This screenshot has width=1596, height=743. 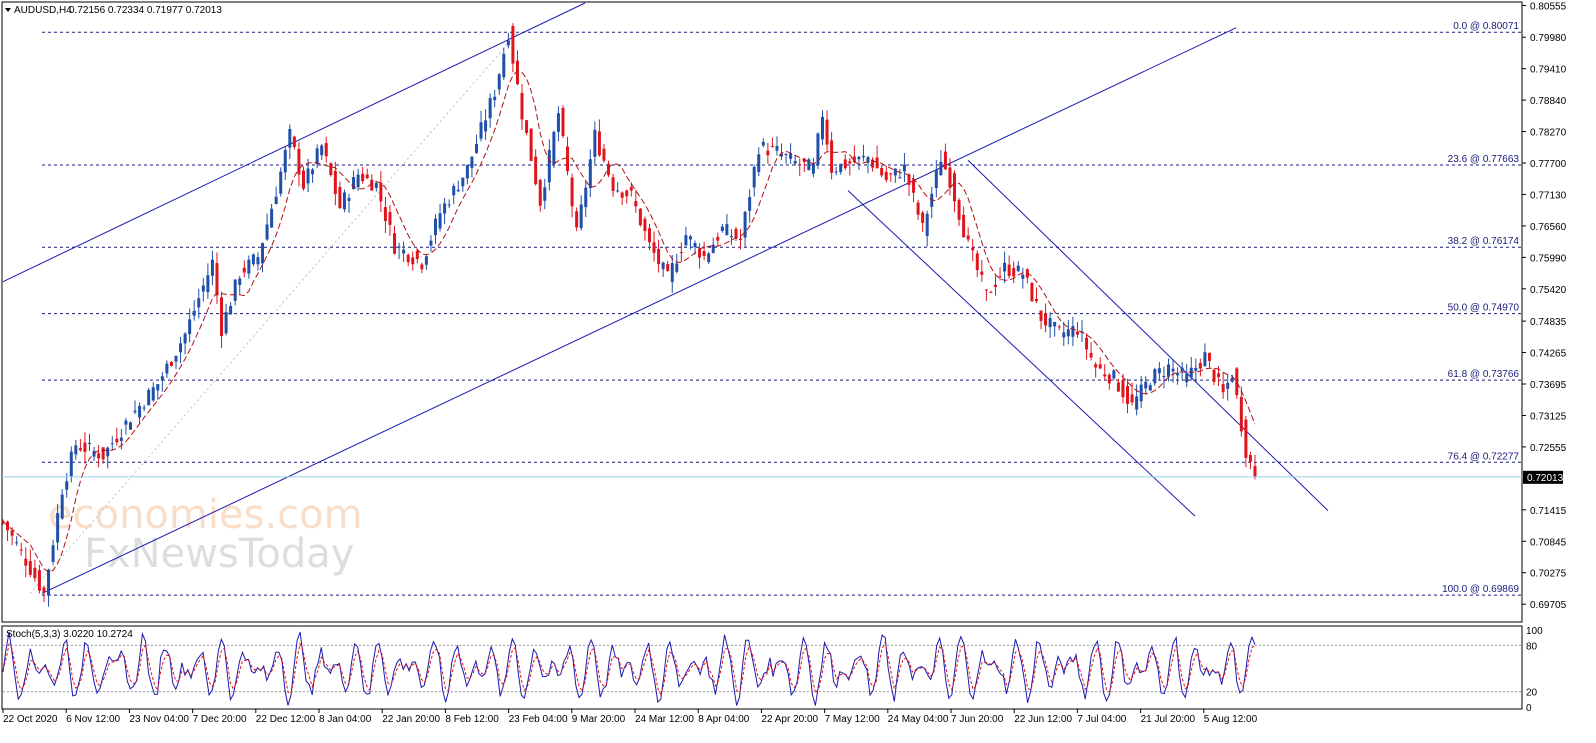 I want to click on price-tick-label: 0.77700, so click(x=1548, y=164).